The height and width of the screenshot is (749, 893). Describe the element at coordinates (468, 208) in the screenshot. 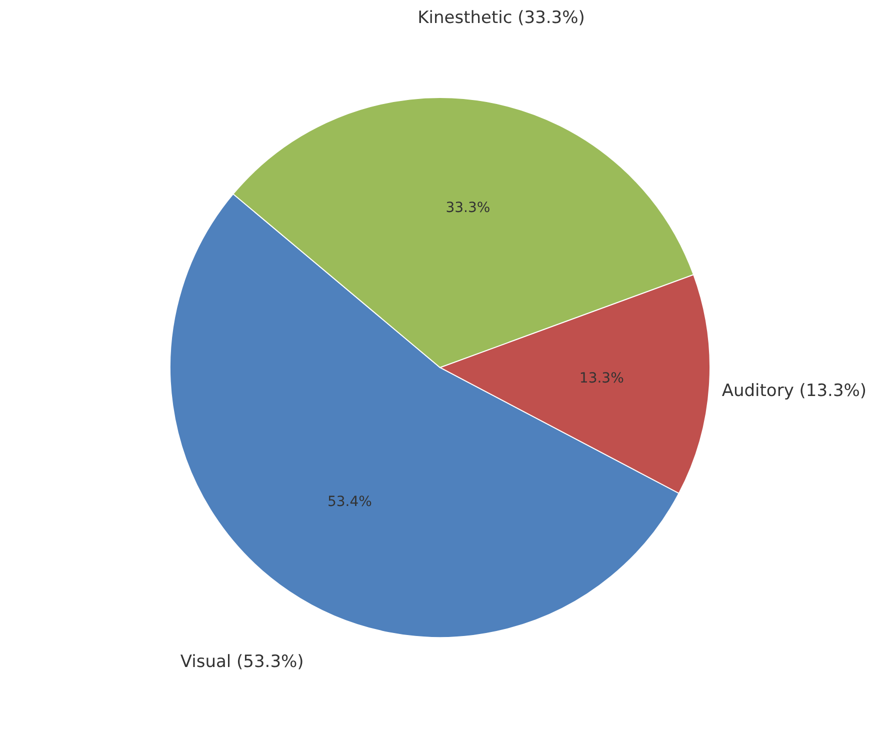

I see `data-label: 33.3%` at that location.